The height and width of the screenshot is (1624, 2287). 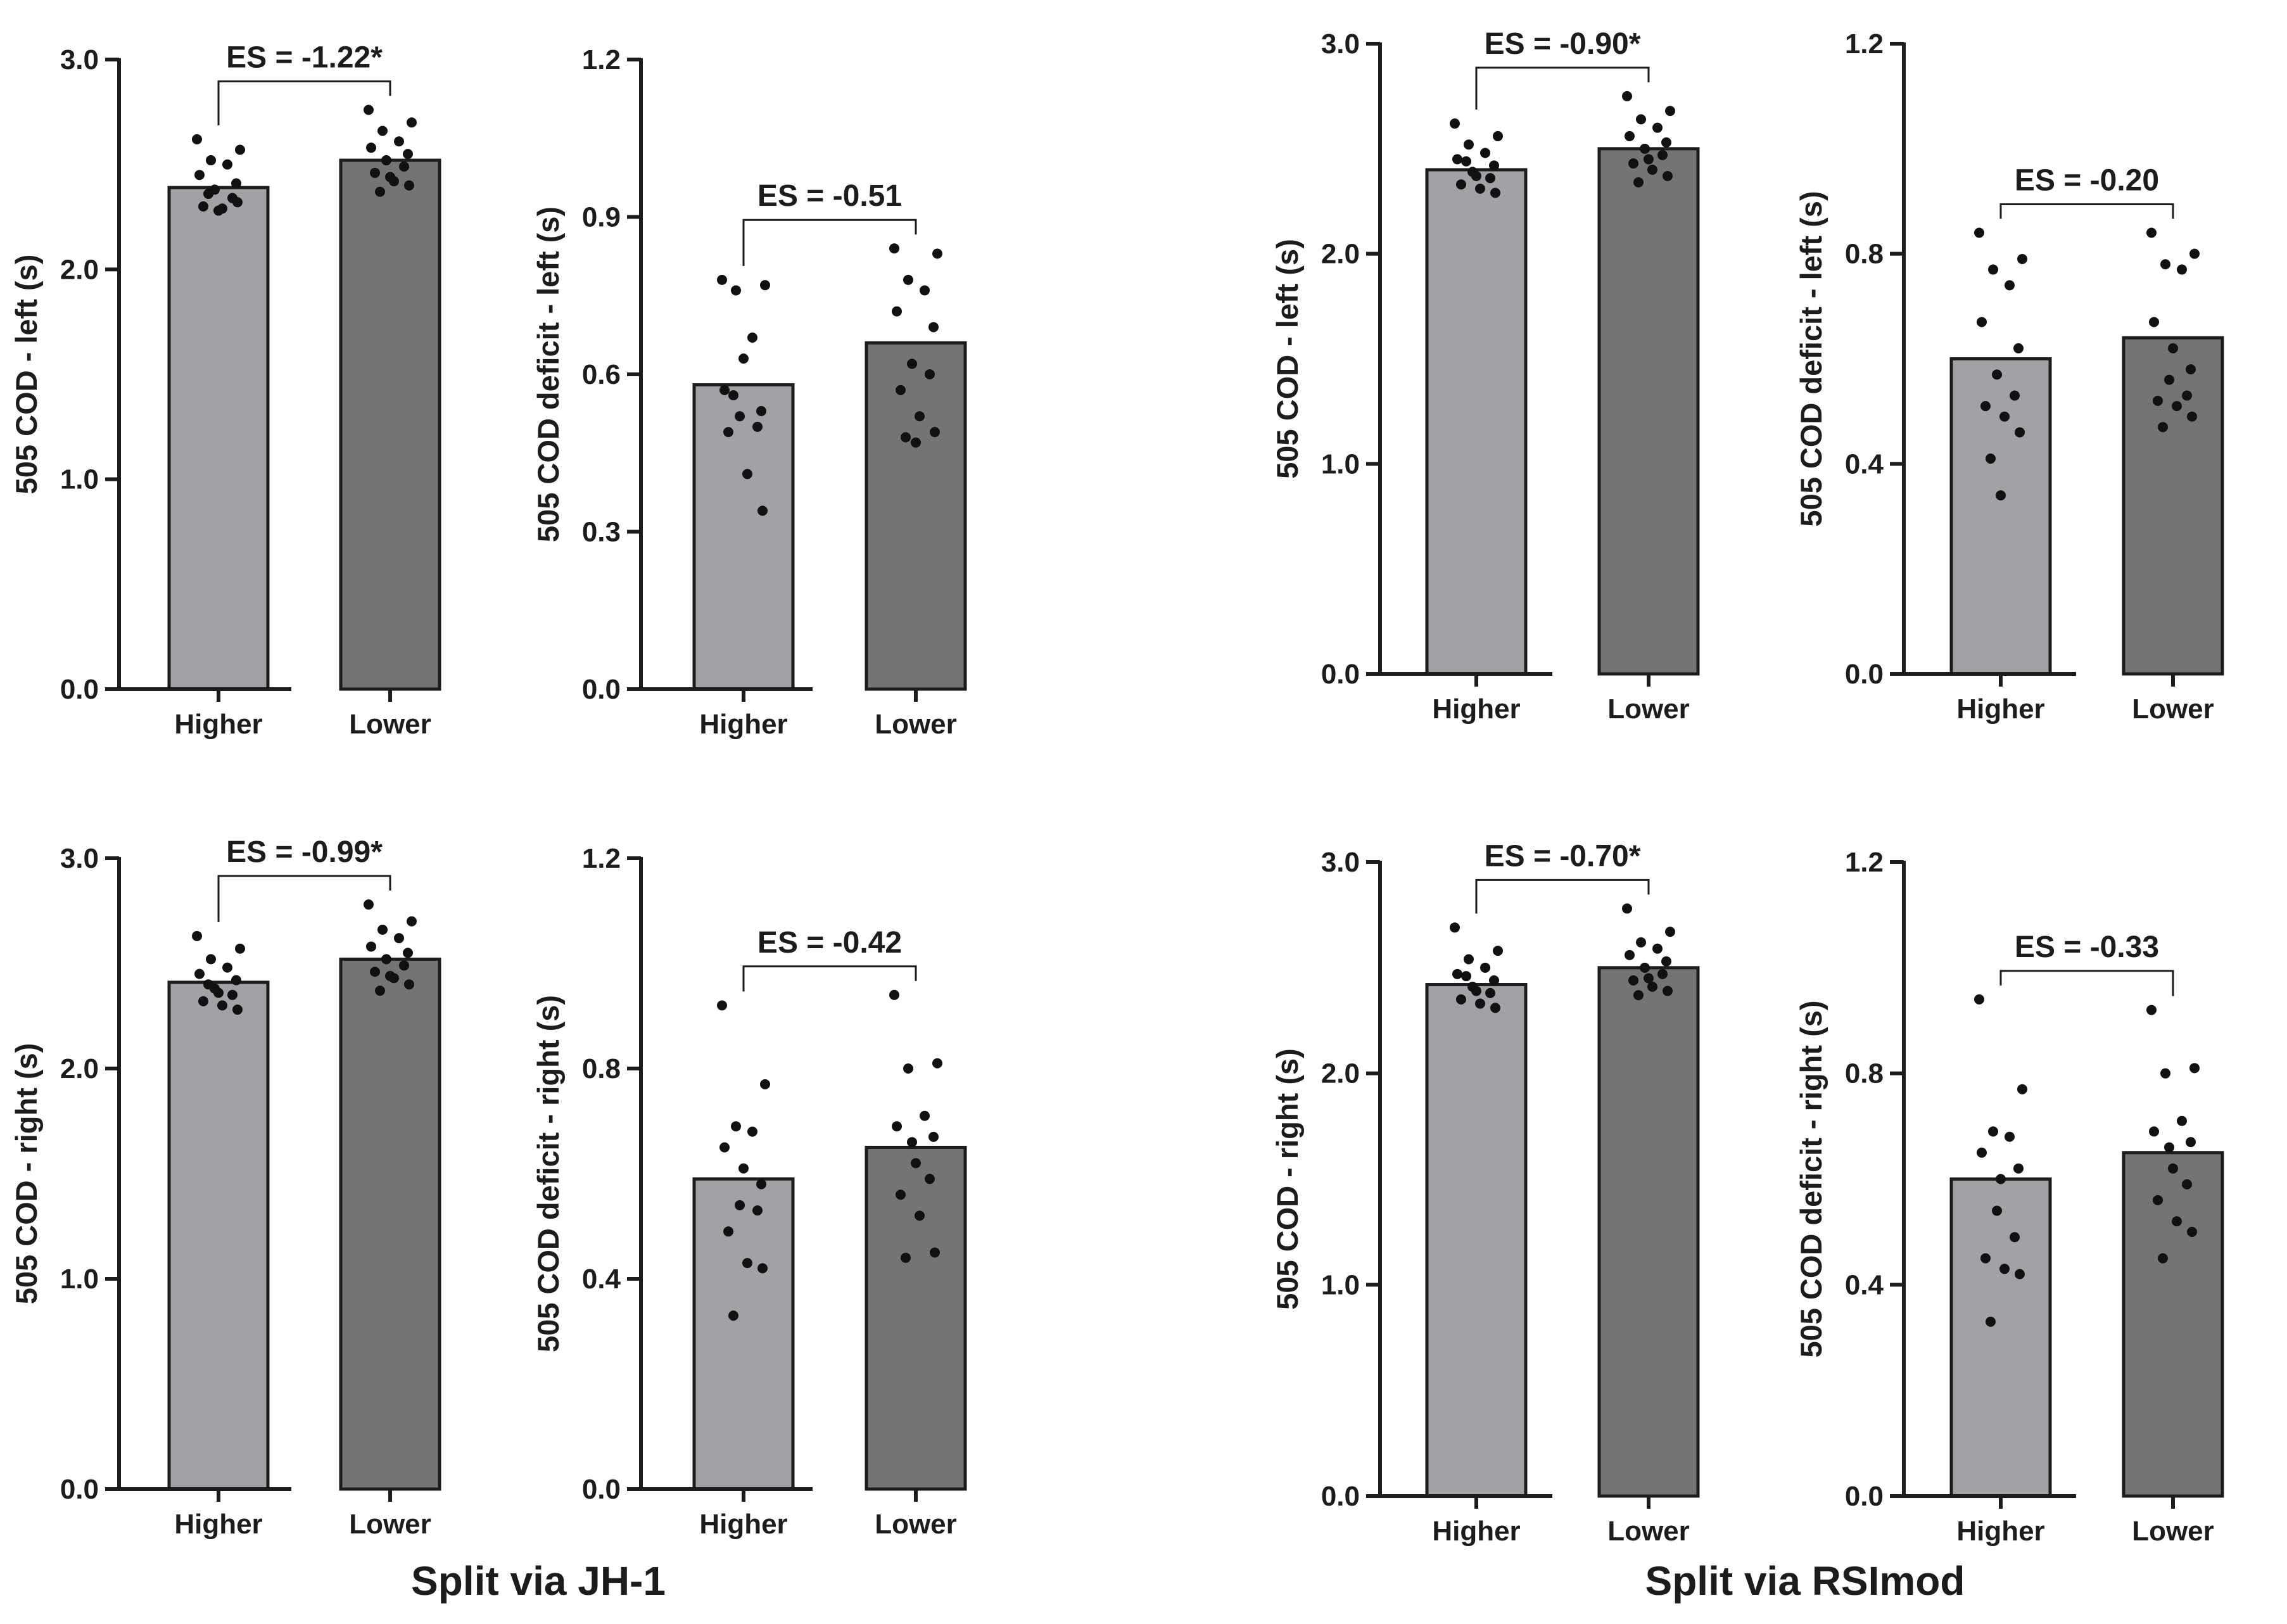 I want to click on y-tick-label: 3.0, so click(x=1341, y=863).